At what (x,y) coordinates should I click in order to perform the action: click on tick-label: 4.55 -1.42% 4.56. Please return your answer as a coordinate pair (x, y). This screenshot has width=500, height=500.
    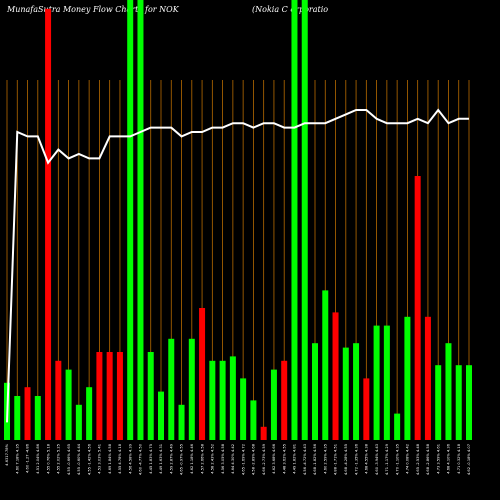
    Looking at the image, I should click on (89, 459).